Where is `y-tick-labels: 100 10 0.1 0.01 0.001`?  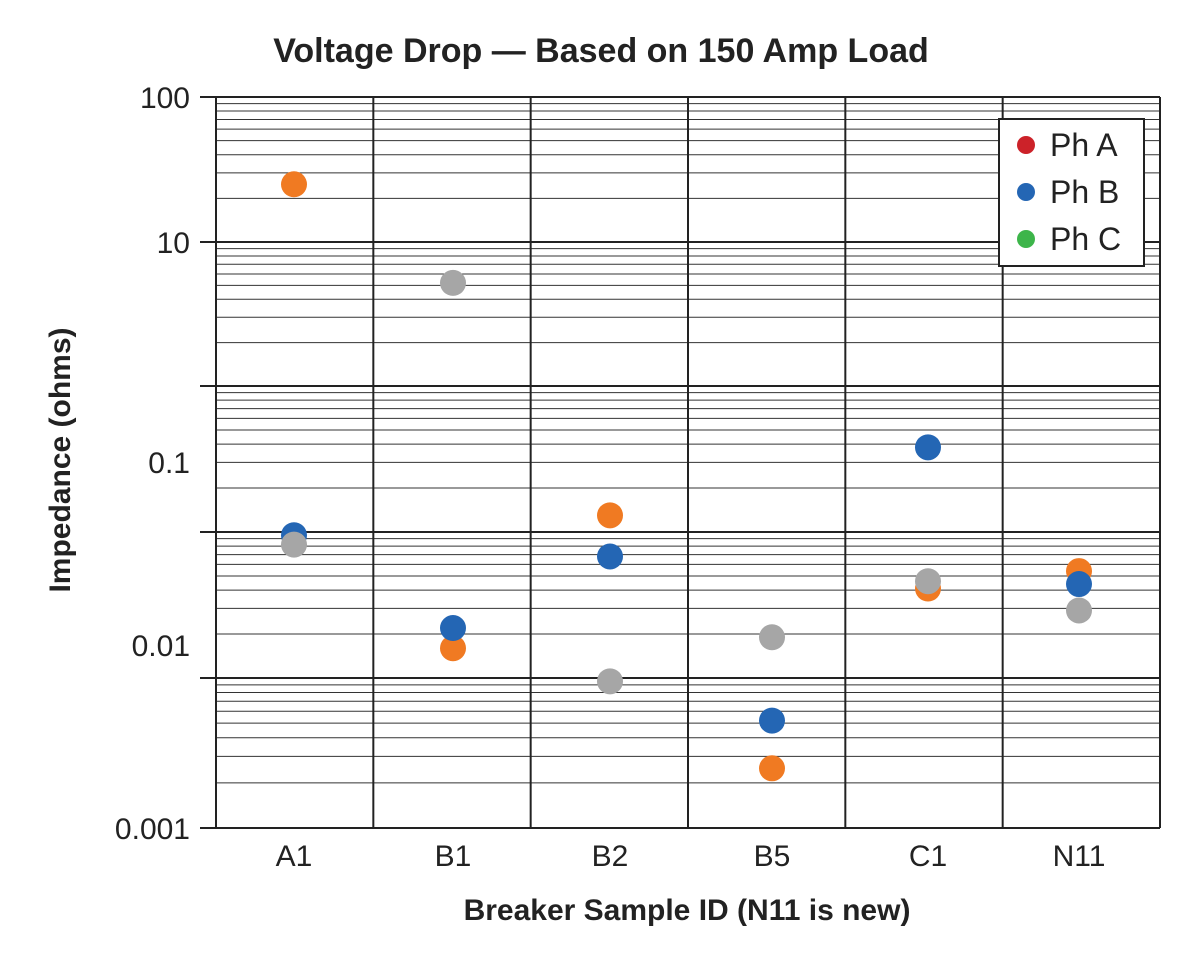
y-tick-labels: 100 10 0.1 0.01 0.001 is located at coordinates (152, 464).